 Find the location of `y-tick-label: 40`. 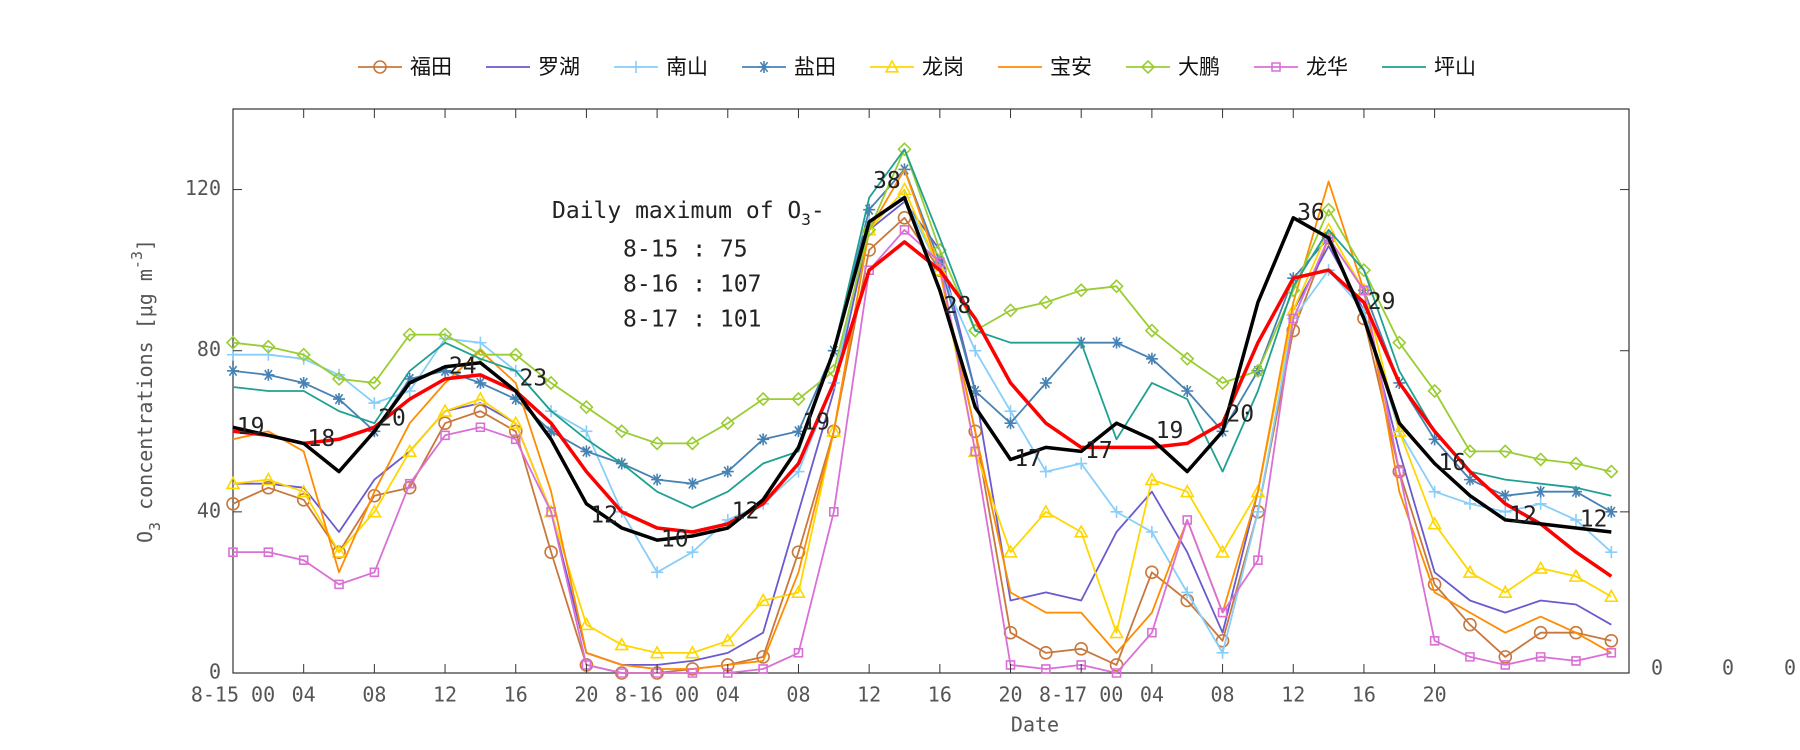

y-tick-label: 40 is located at coordinates (209, 510).